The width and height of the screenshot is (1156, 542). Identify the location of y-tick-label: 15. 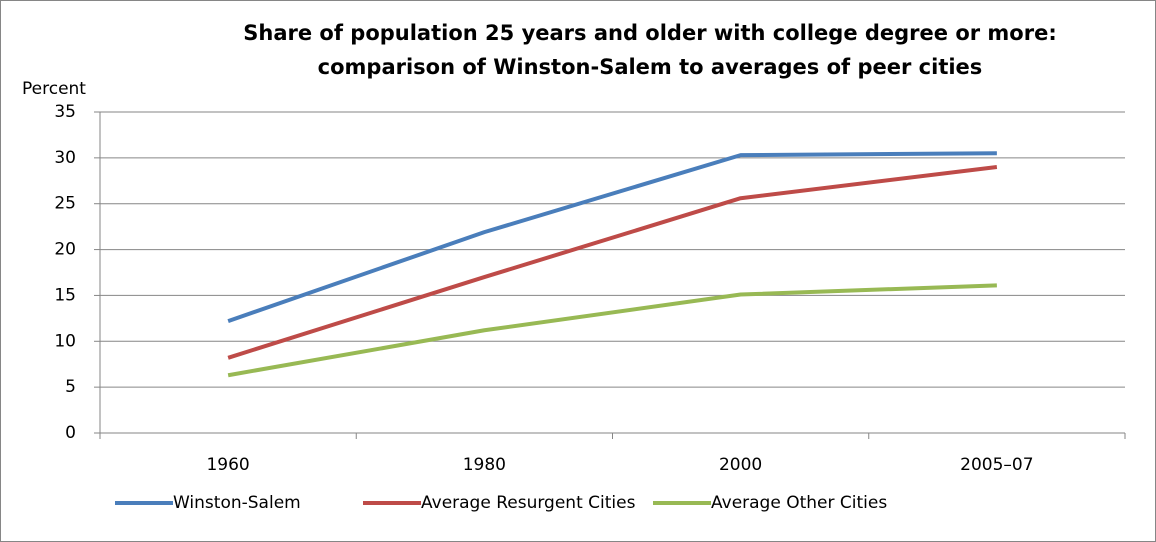
(65, 295).